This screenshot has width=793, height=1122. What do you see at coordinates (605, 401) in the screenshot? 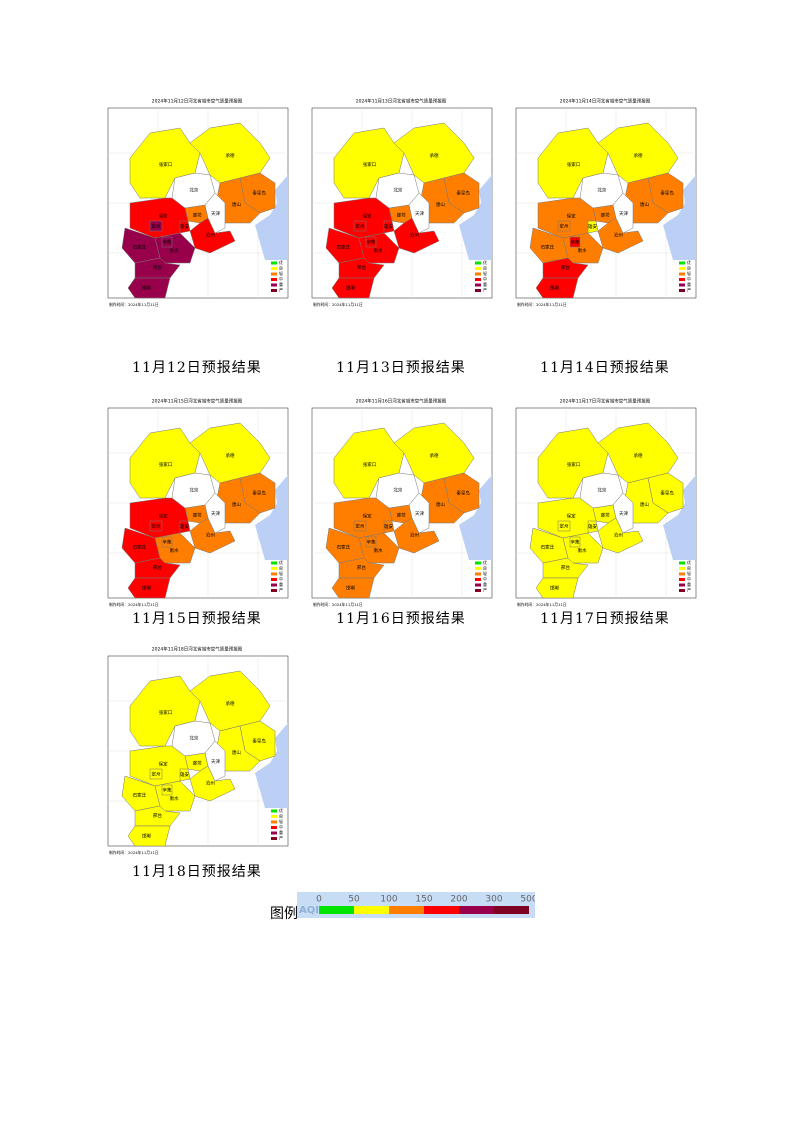
I see `map-title: 2024年11月17日河北省城市空气质量预报图` at bounding box center [605, 401].